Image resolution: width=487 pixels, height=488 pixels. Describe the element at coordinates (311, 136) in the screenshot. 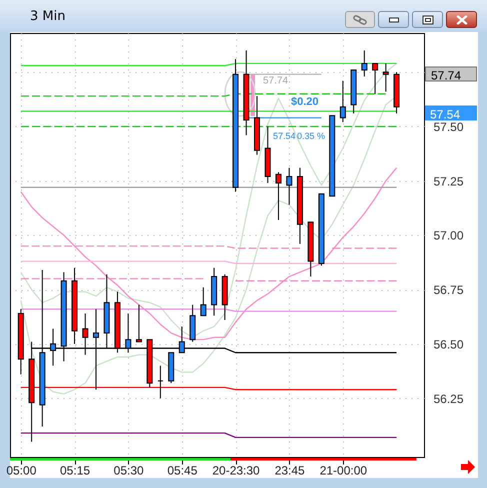

I see `annotation: 0.35 %` at that location.